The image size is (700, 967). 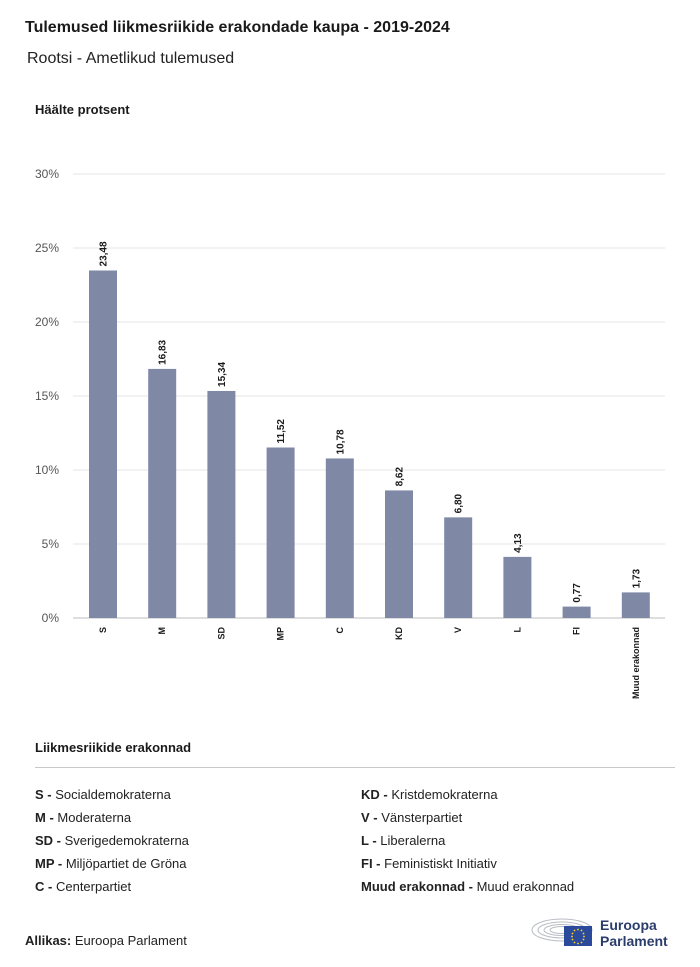 What do you see at coordinates (636, 663) in the screenshot?
I see `x-tick-label: Muud erakonnad` at bounding box center [636, 663].